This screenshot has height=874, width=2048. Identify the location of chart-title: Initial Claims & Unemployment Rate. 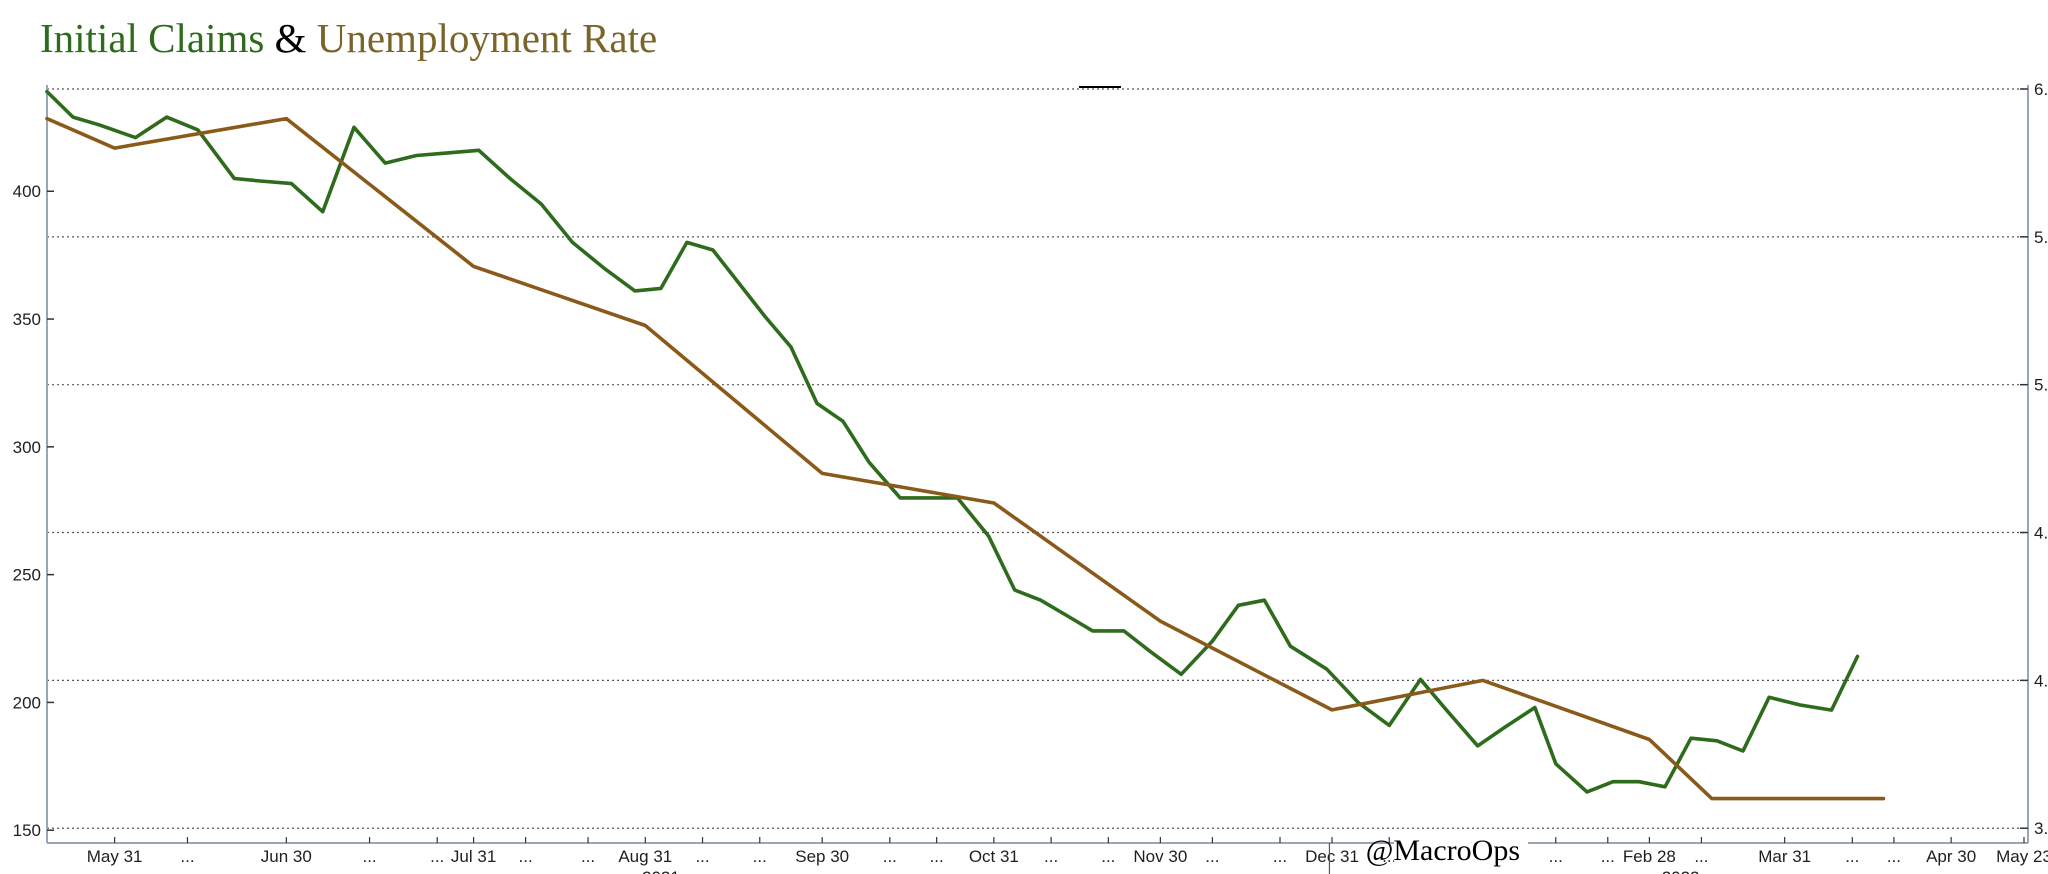
(348, 38).